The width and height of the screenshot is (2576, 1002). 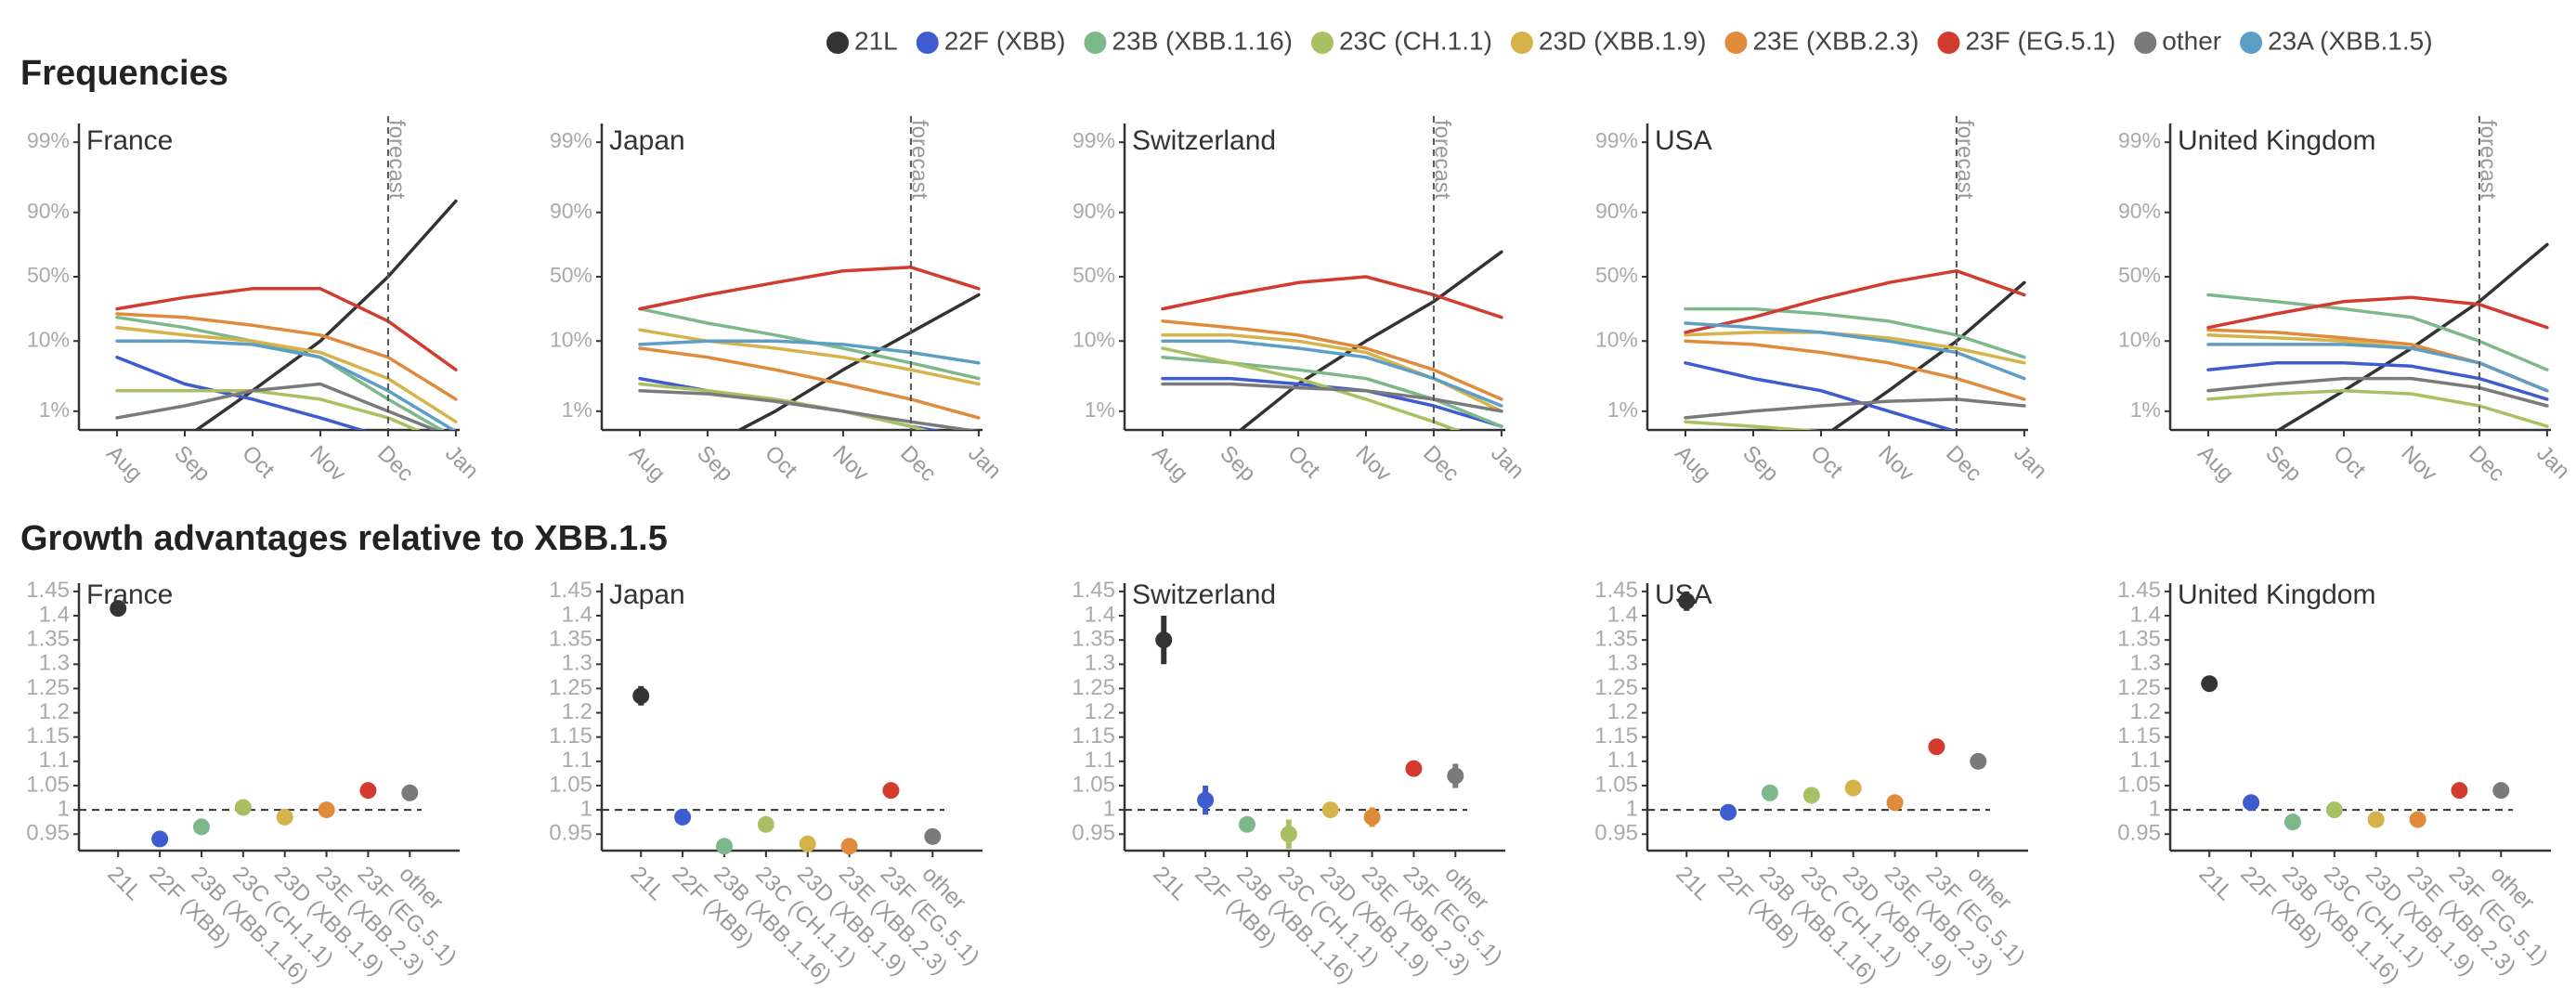 What do you see at coordinates (1623, 40) in the screenshot?
I see `legend-label: 23D (XBB.1.9)` at bounding box center [1623, 40].